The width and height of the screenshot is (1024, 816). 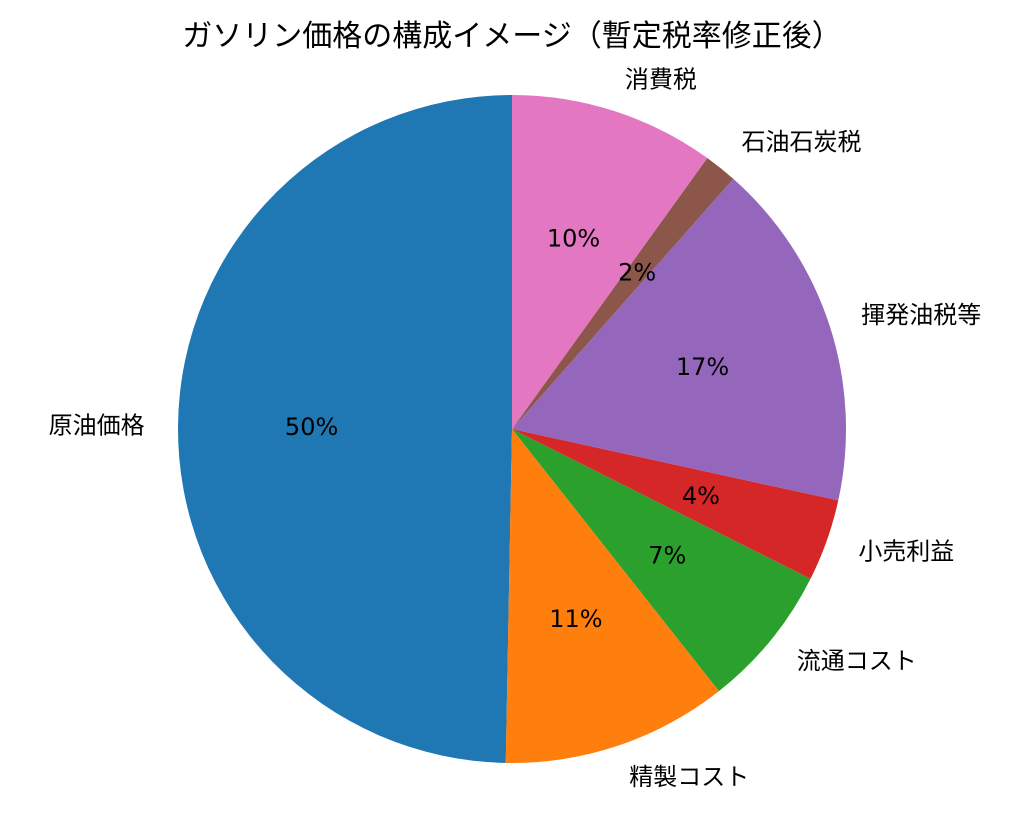 What do you see at coordinates (702, 367) in the screenshot?
I see `slice-percent-label: 17%` at bounding box center [702, 367].